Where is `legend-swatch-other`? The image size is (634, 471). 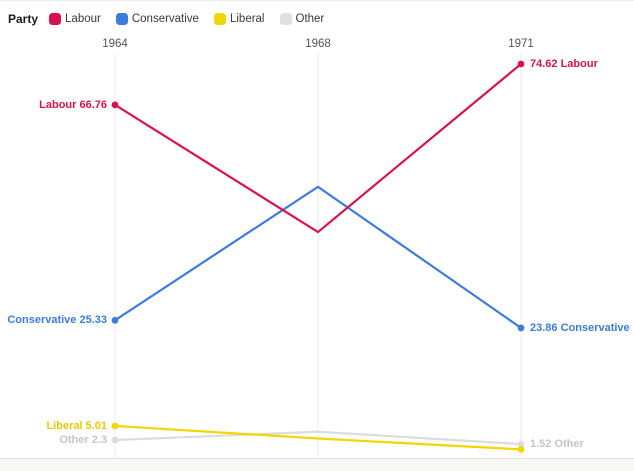 legend-swatch-other is located at coordinates (285, 19).